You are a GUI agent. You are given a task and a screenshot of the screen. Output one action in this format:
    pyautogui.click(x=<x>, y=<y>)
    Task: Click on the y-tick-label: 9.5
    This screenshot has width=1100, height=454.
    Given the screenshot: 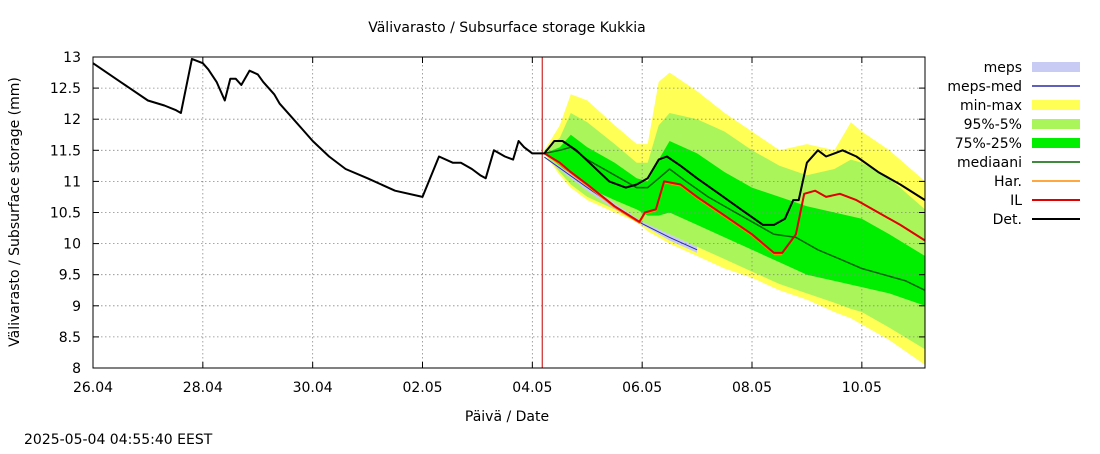 What is the action you would take?
    pyautogui.click(x=70, y=276)
    